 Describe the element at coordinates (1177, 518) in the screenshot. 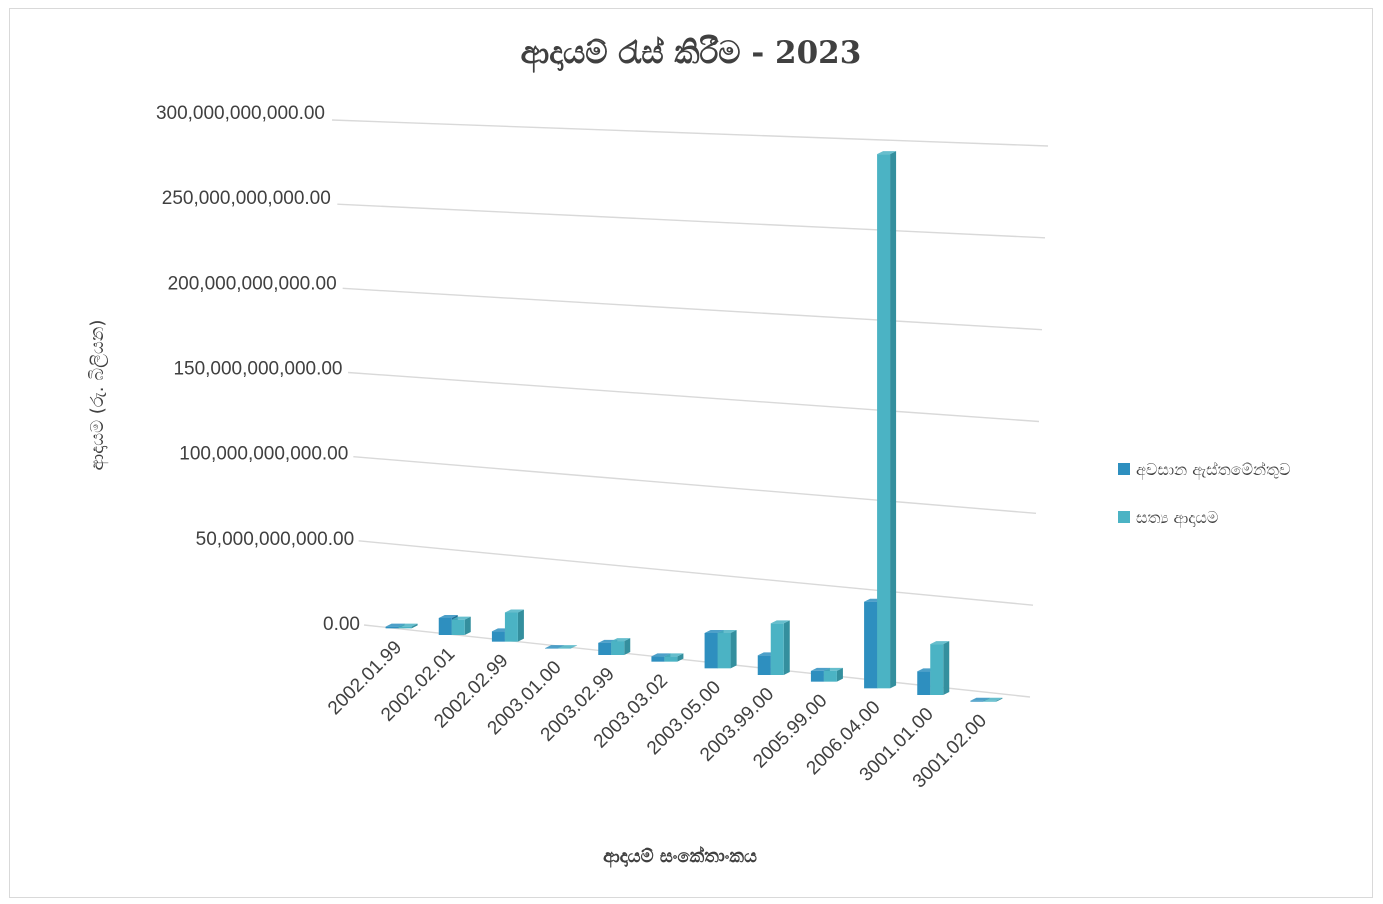

I see `legend-label-actual-revenue: සත්‍ය ආදායම` at that location.